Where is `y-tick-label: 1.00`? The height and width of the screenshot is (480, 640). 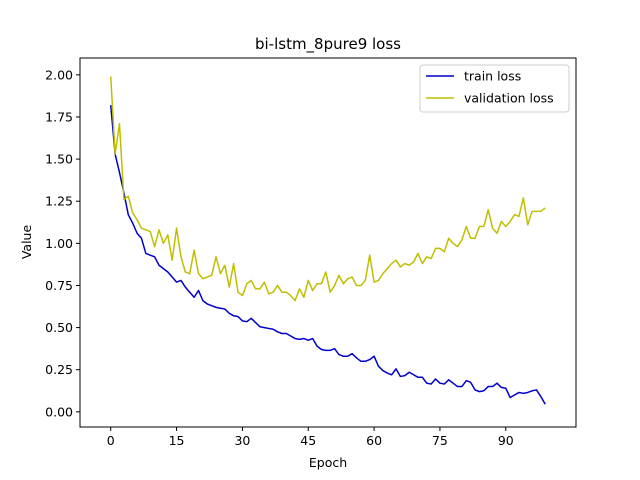 y-tick-label: 1.00 is located at coordinates (59, 243).